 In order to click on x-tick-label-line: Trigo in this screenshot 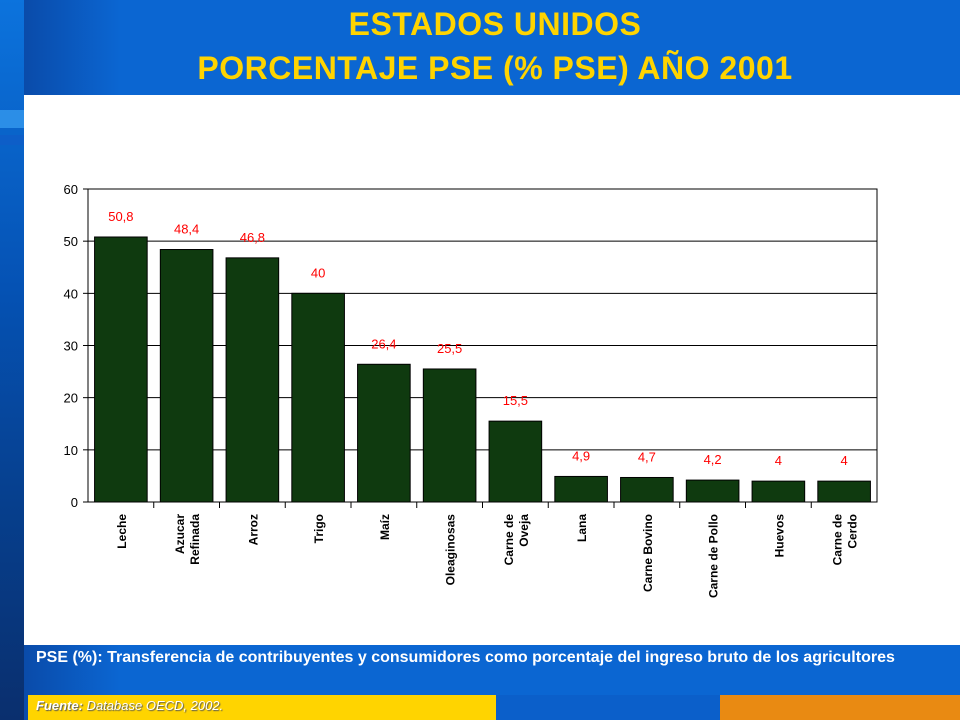, I will do `click(319, 528)`.